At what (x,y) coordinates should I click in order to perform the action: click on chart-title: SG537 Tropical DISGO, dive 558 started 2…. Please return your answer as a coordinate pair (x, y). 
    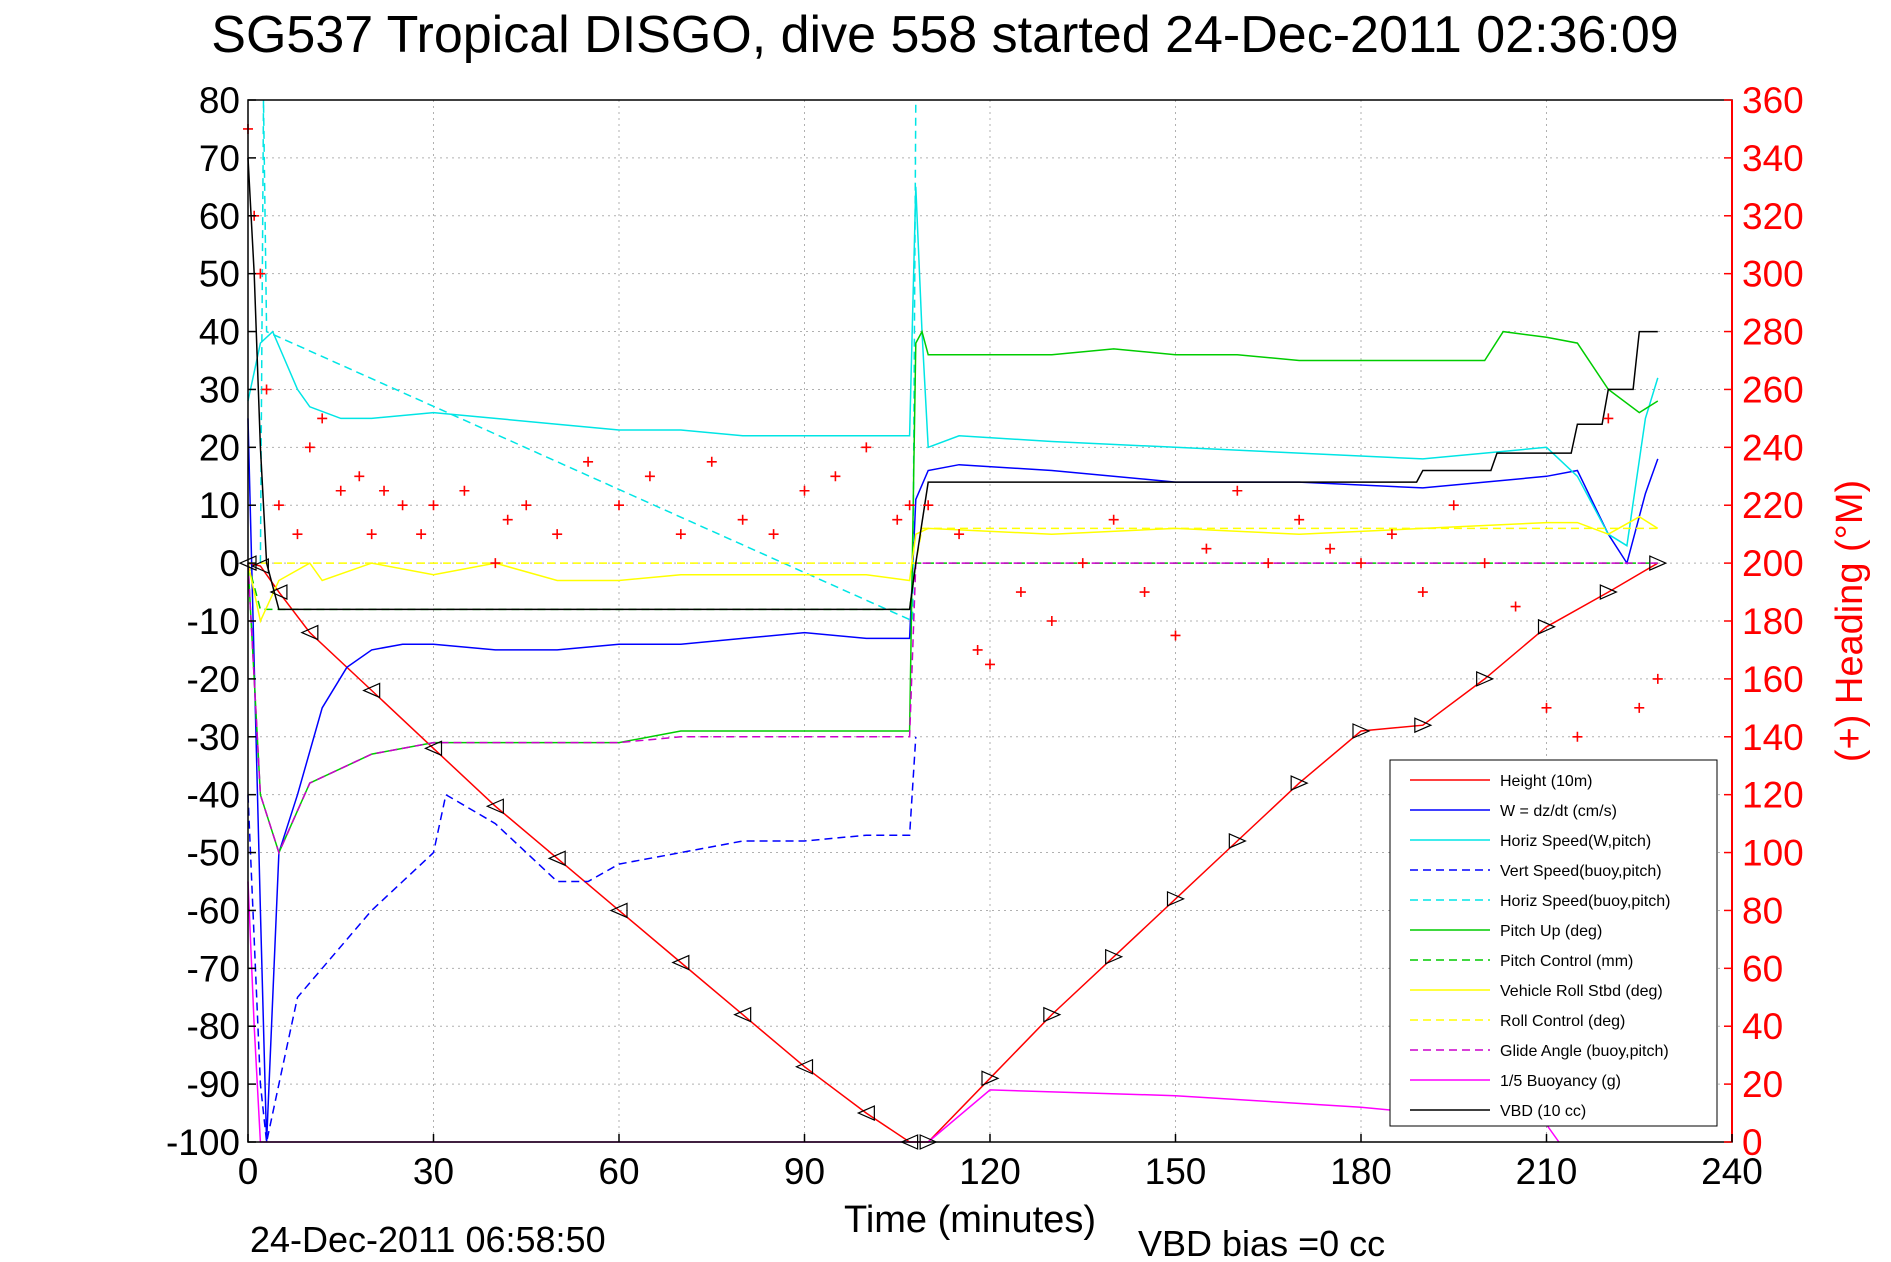
    Looking at the image, I should click on (944, 35).